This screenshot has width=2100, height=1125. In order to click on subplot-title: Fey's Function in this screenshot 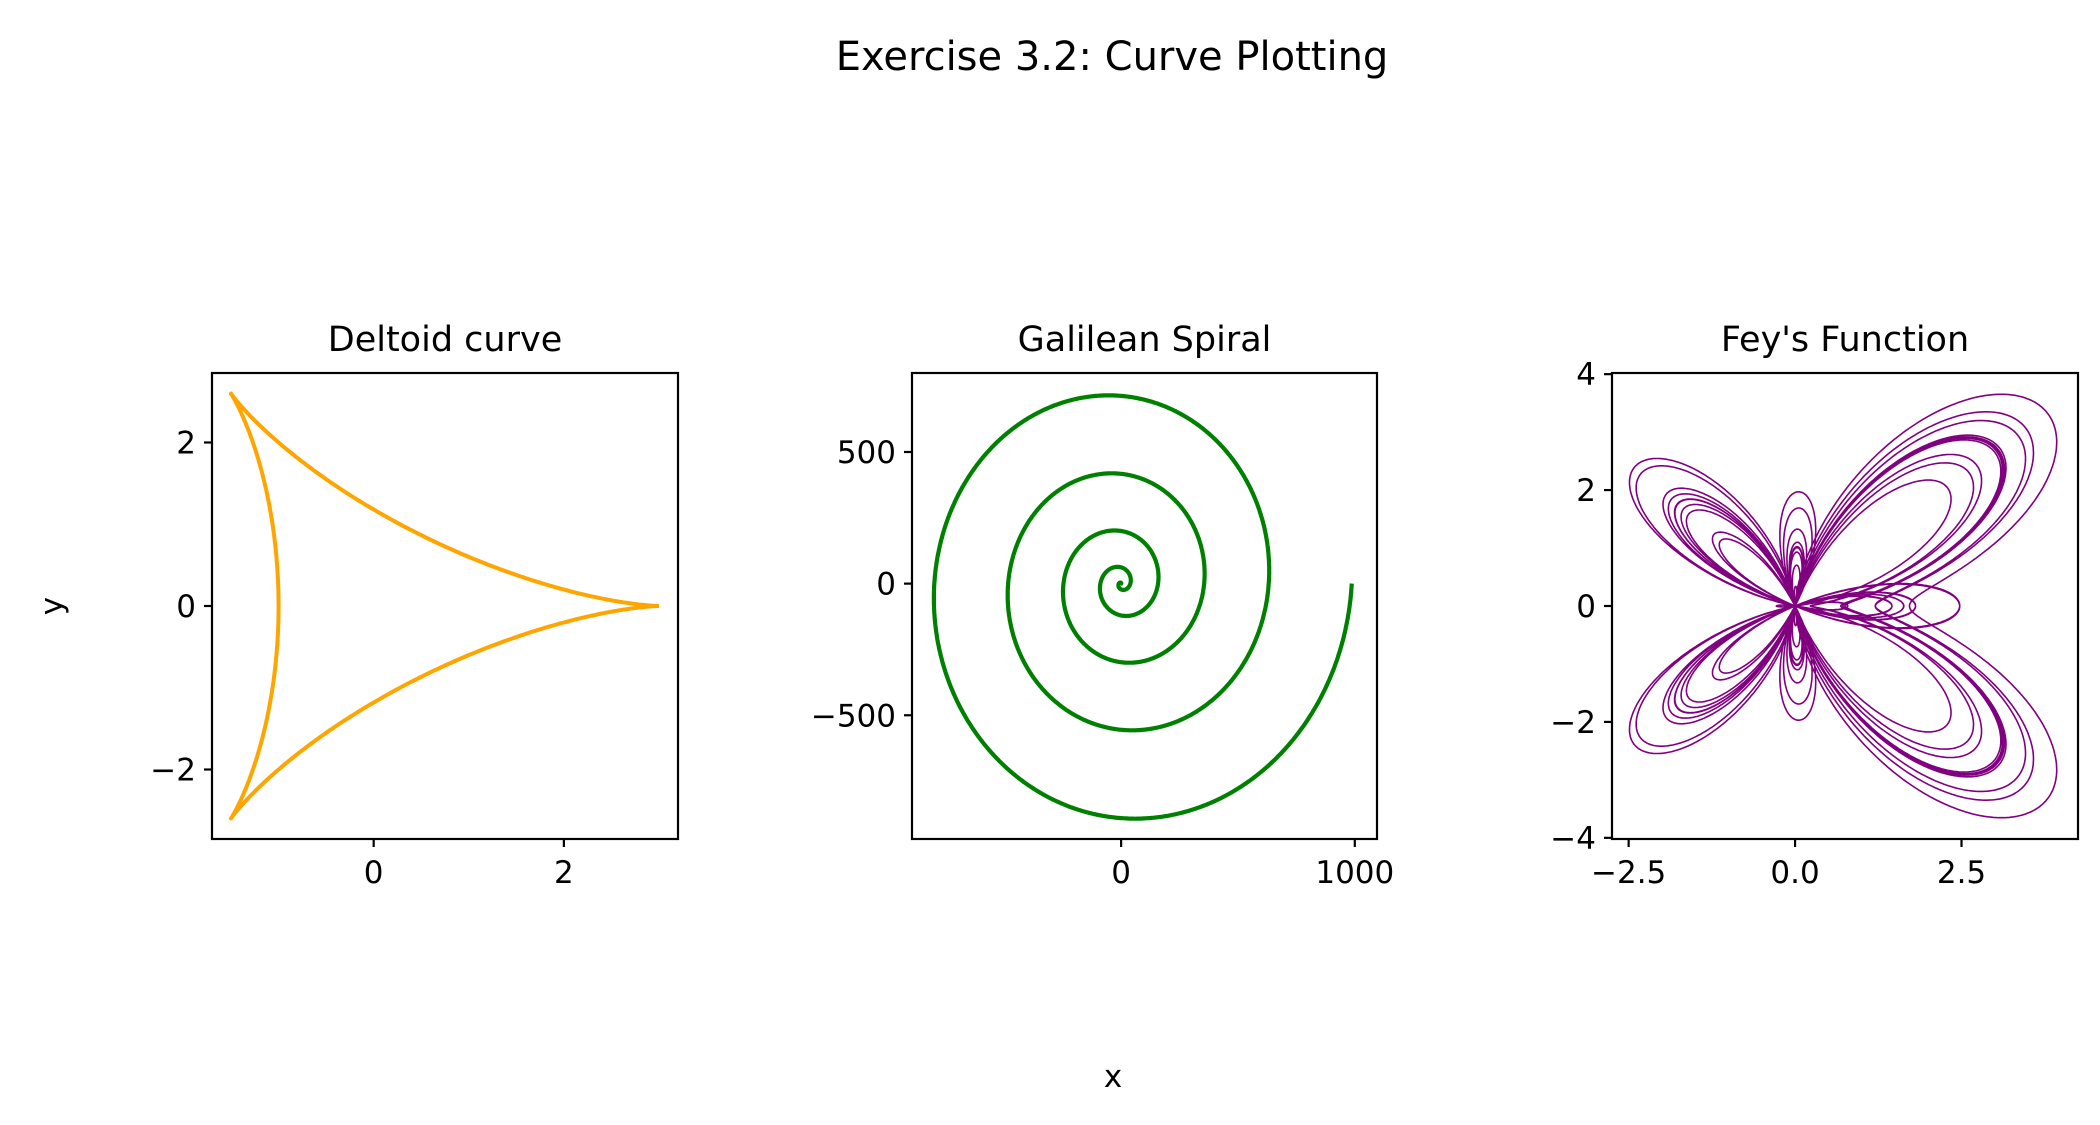, I will do `click(1845, 340)`.